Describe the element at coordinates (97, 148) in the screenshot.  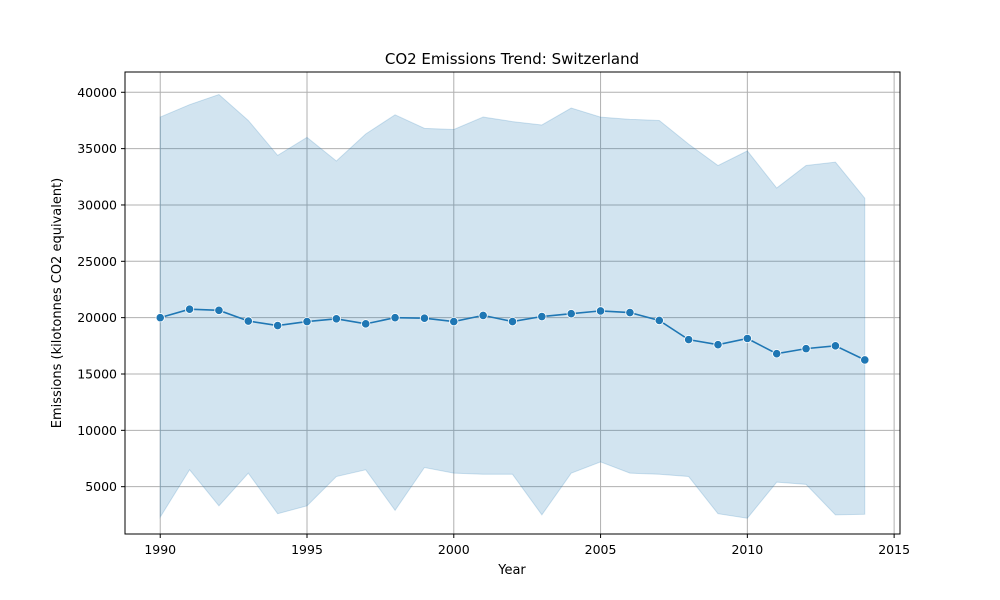
I see `y-tick-label: 35000` at that location.